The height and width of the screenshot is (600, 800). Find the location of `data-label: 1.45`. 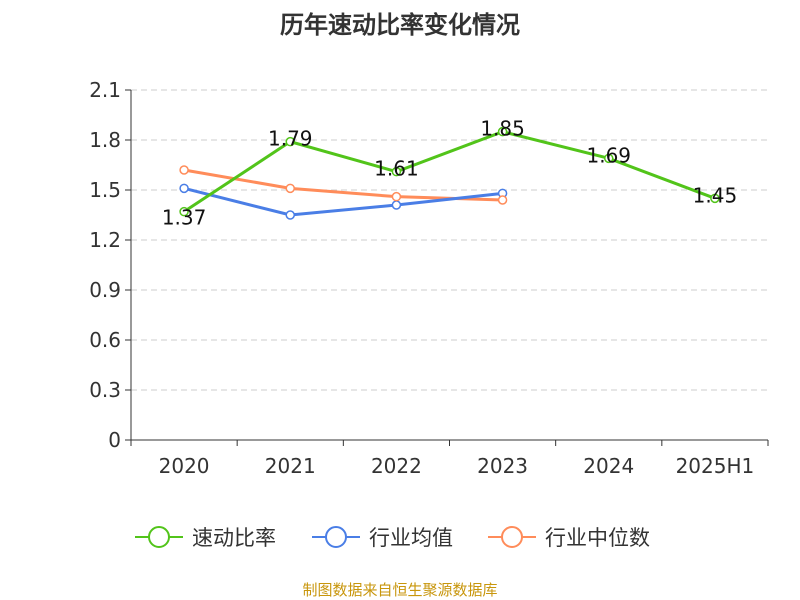

data-label: 1.45 is located at coordinates (715, 195).